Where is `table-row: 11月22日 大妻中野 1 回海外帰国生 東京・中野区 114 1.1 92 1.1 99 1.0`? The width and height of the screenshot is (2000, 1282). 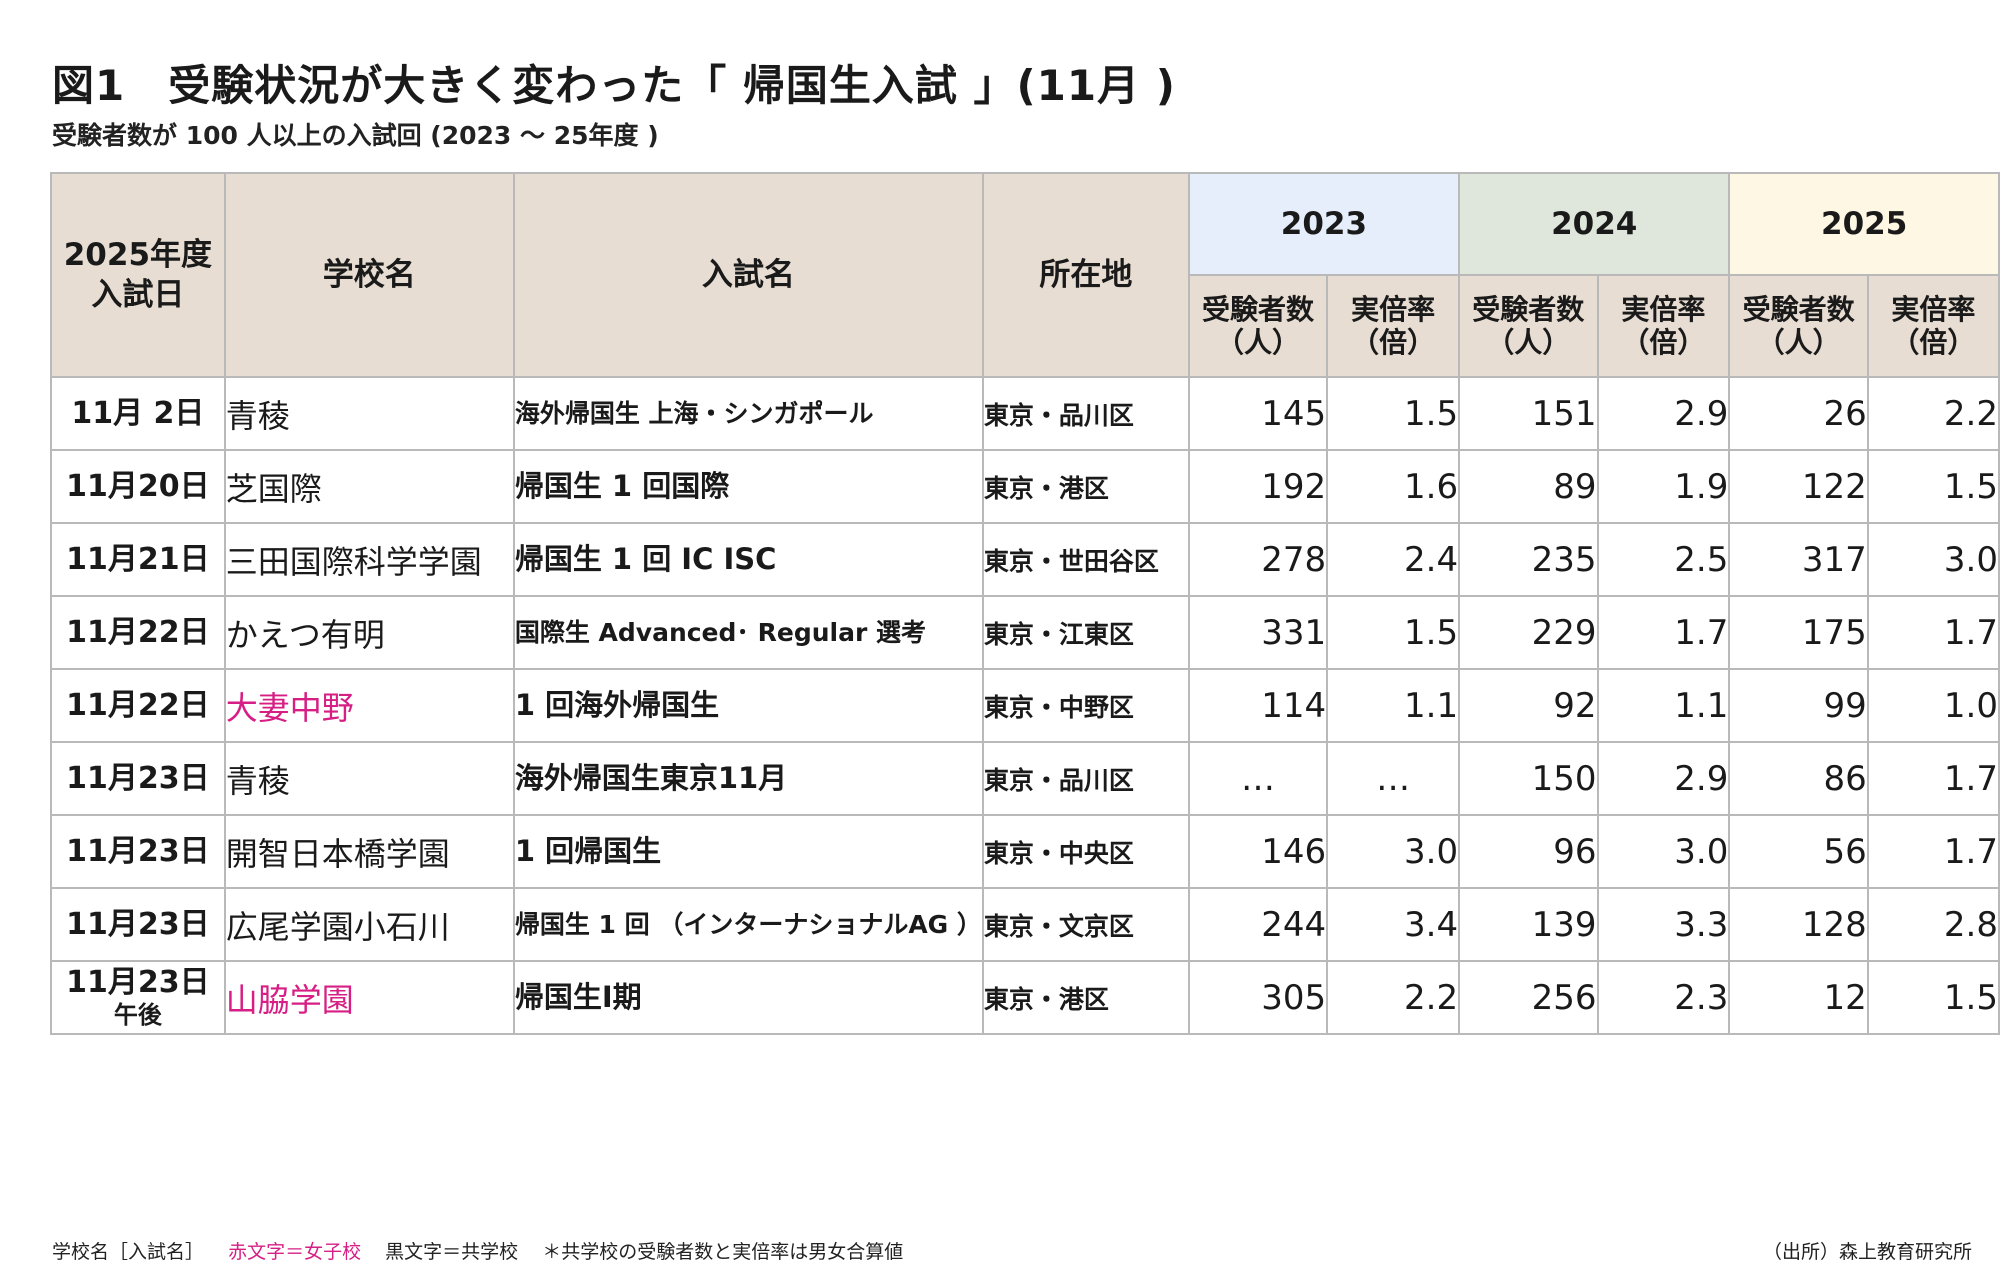
table-row: 11月22日 大妻中野 1 回海外帰国生 東京・中野区 114 1.1 92 1.1 99 1.0 is located at coordinates (1025, 705).